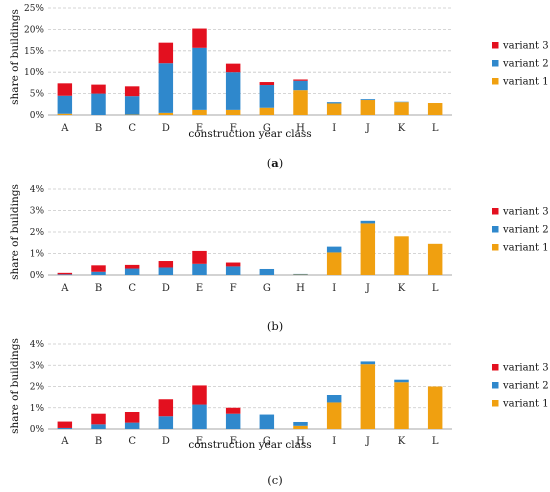 This screenshot has height=492, width=550. I want to click on y-tick-label: 20%, so click(34, 30).